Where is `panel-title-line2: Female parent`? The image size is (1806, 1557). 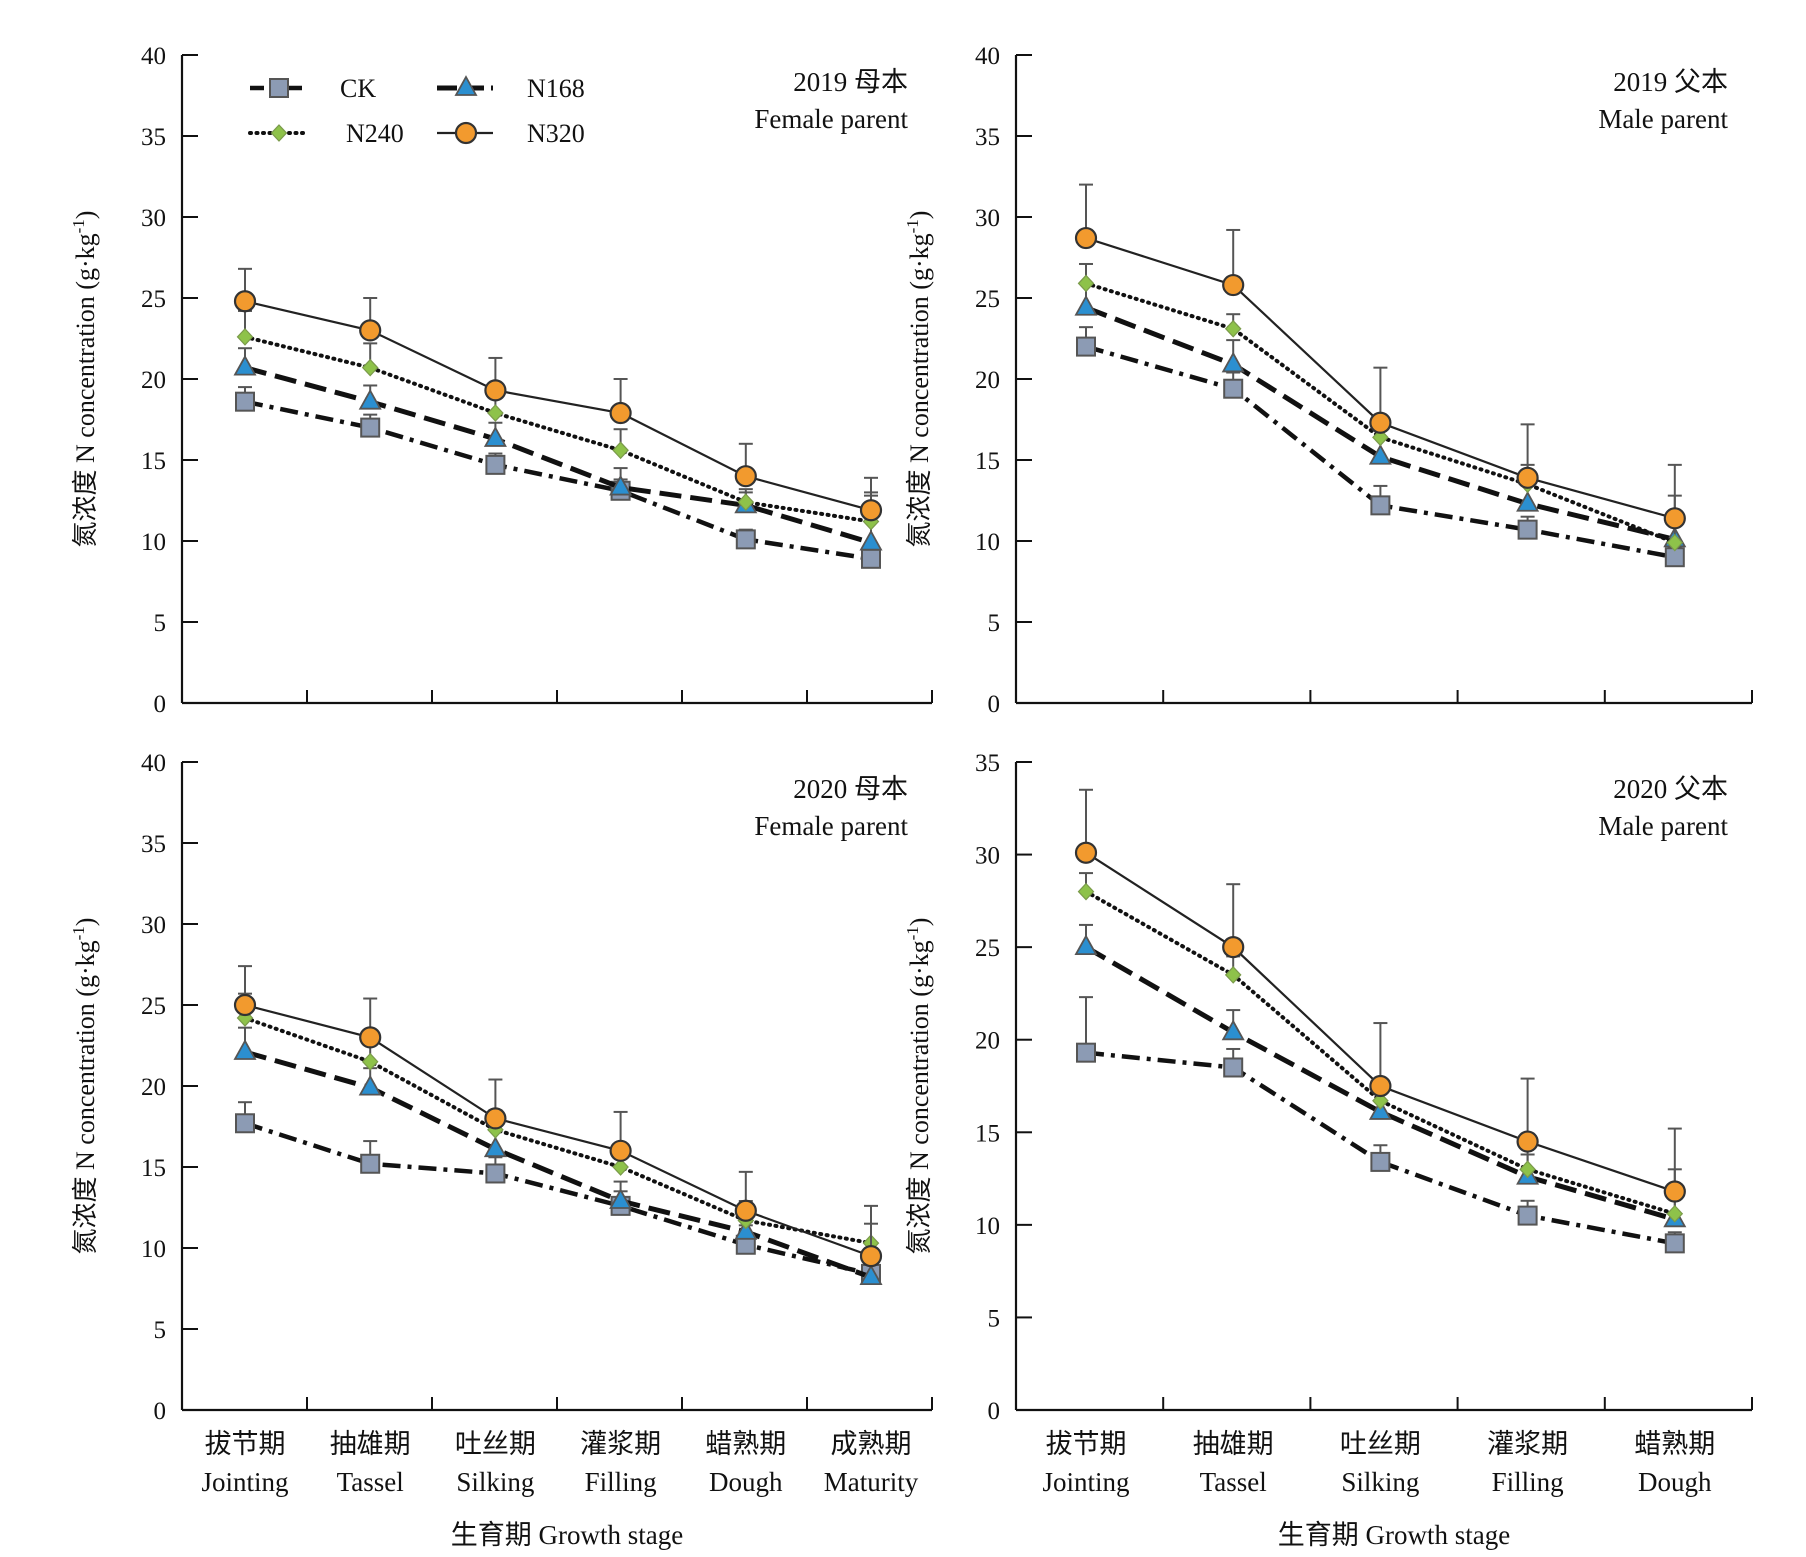 panel-title-line2: Female parent is located at coordinates (831, 826).